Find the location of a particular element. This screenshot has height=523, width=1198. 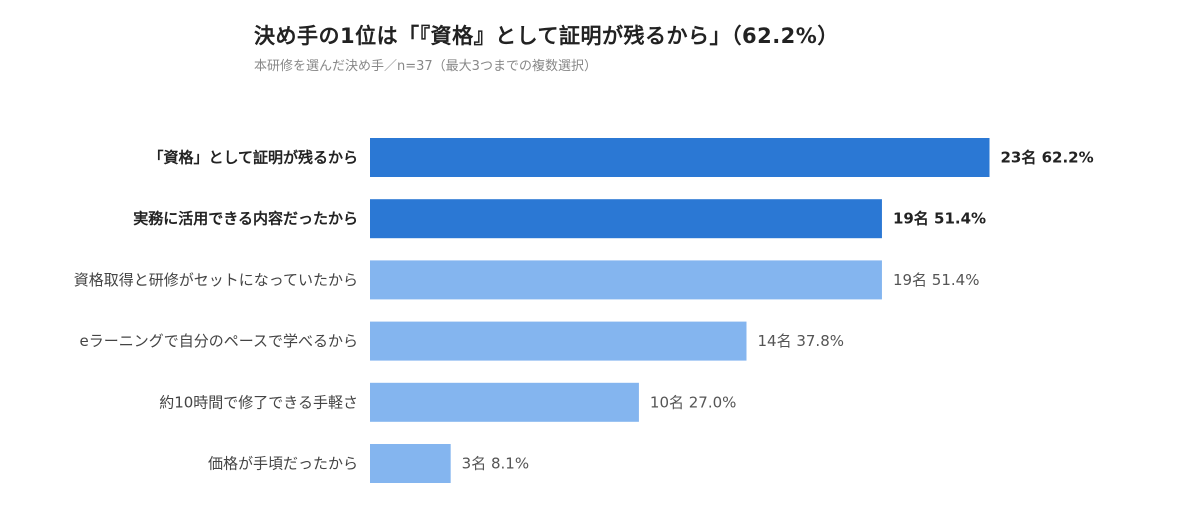

chart-subtitle: 本研修を選んだ決め手／n=37（最大3つまでの複数選択） is located at coordinates (425, 66).